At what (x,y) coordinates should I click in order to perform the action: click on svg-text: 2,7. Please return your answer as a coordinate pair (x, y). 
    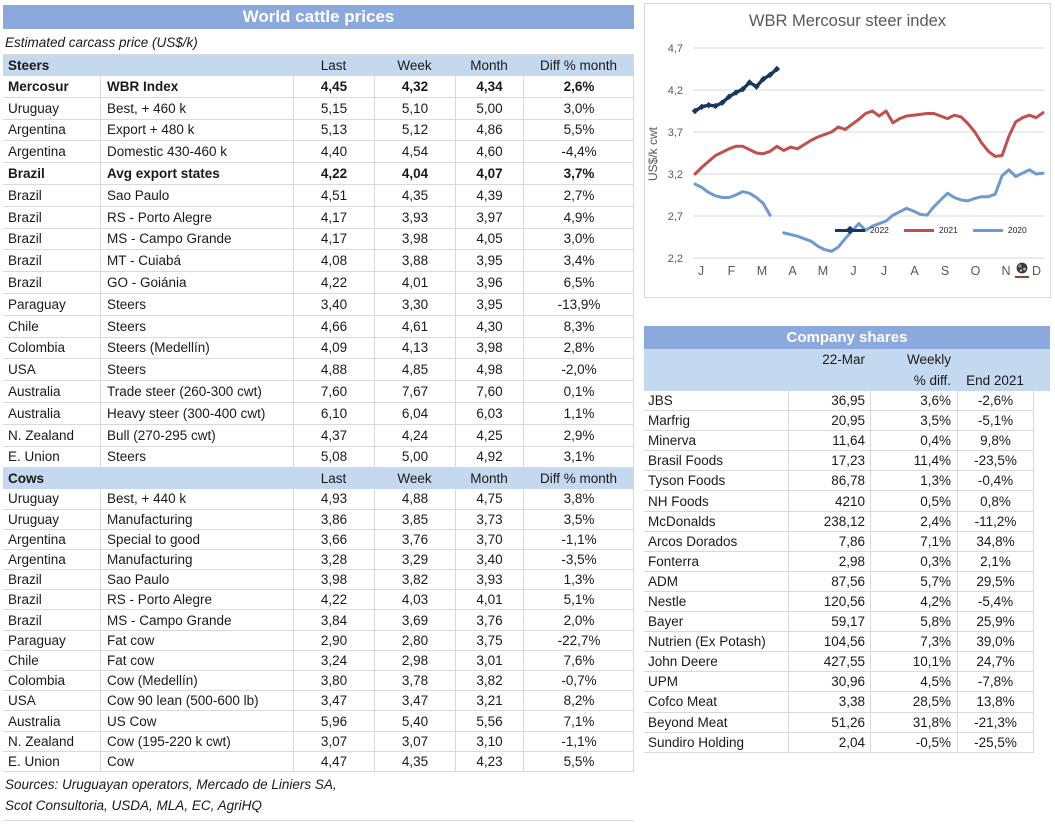
    Looking at the image, I should click on (675, 217).